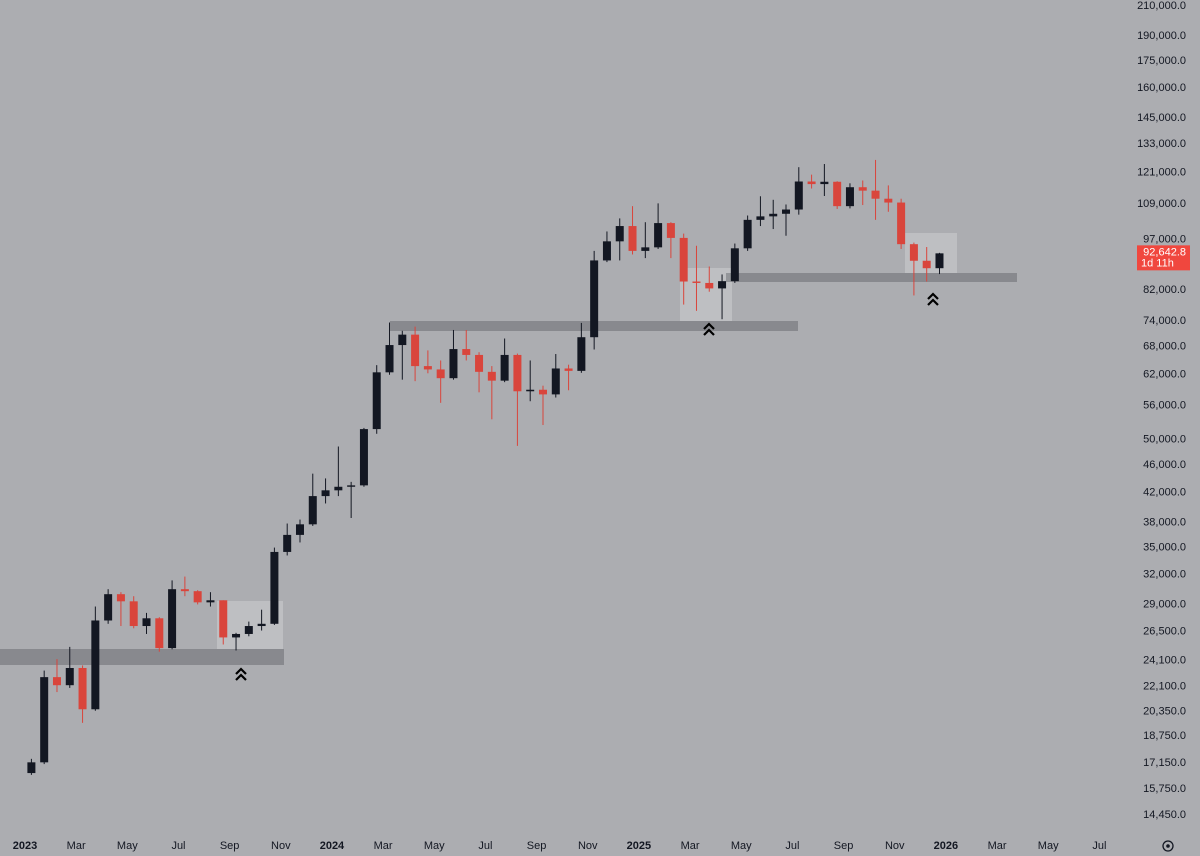 This screenshot has height=856, width=1200. Describe the element at coordinates (1164, 789) in the screenshot. I see `y-tick-label: 15,750.0` at that location.